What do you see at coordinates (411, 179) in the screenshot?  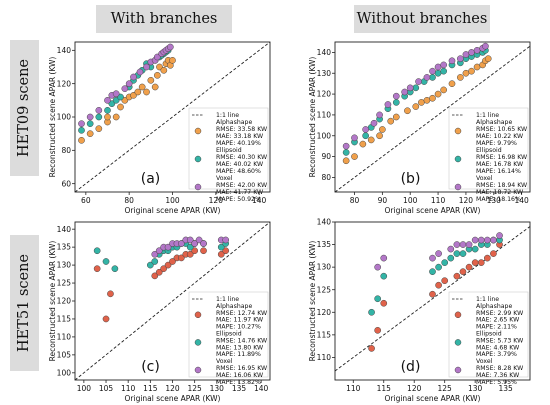 I see `panel-label: (b)` at bounding box center [411, 179].